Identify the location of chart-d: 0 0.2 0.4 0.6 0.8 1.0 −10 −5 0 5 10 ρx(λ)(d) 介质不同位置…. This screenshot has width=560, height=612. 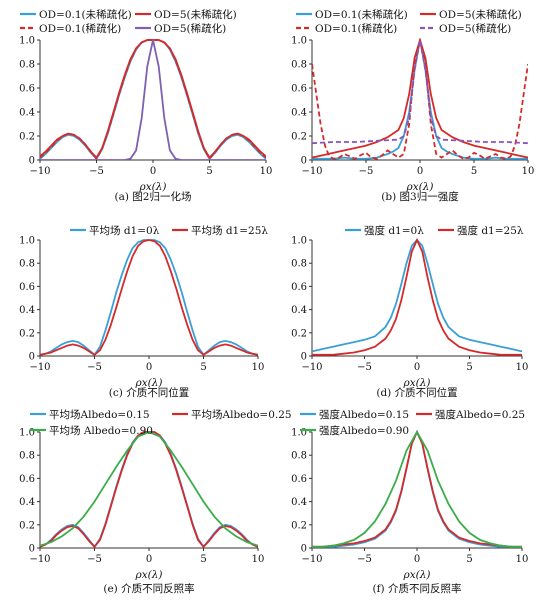
(409, 311).